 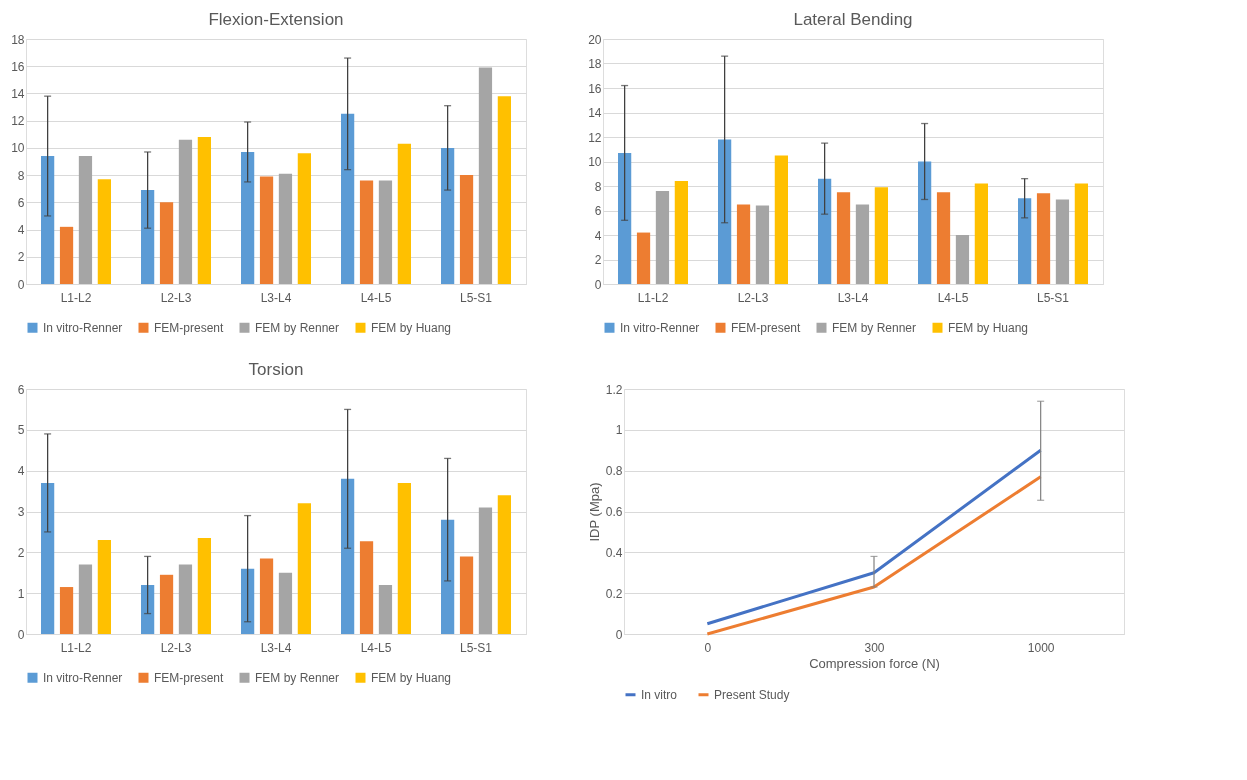 I want to click on y-tick-label: 0.2, so click(x=614, y=593).